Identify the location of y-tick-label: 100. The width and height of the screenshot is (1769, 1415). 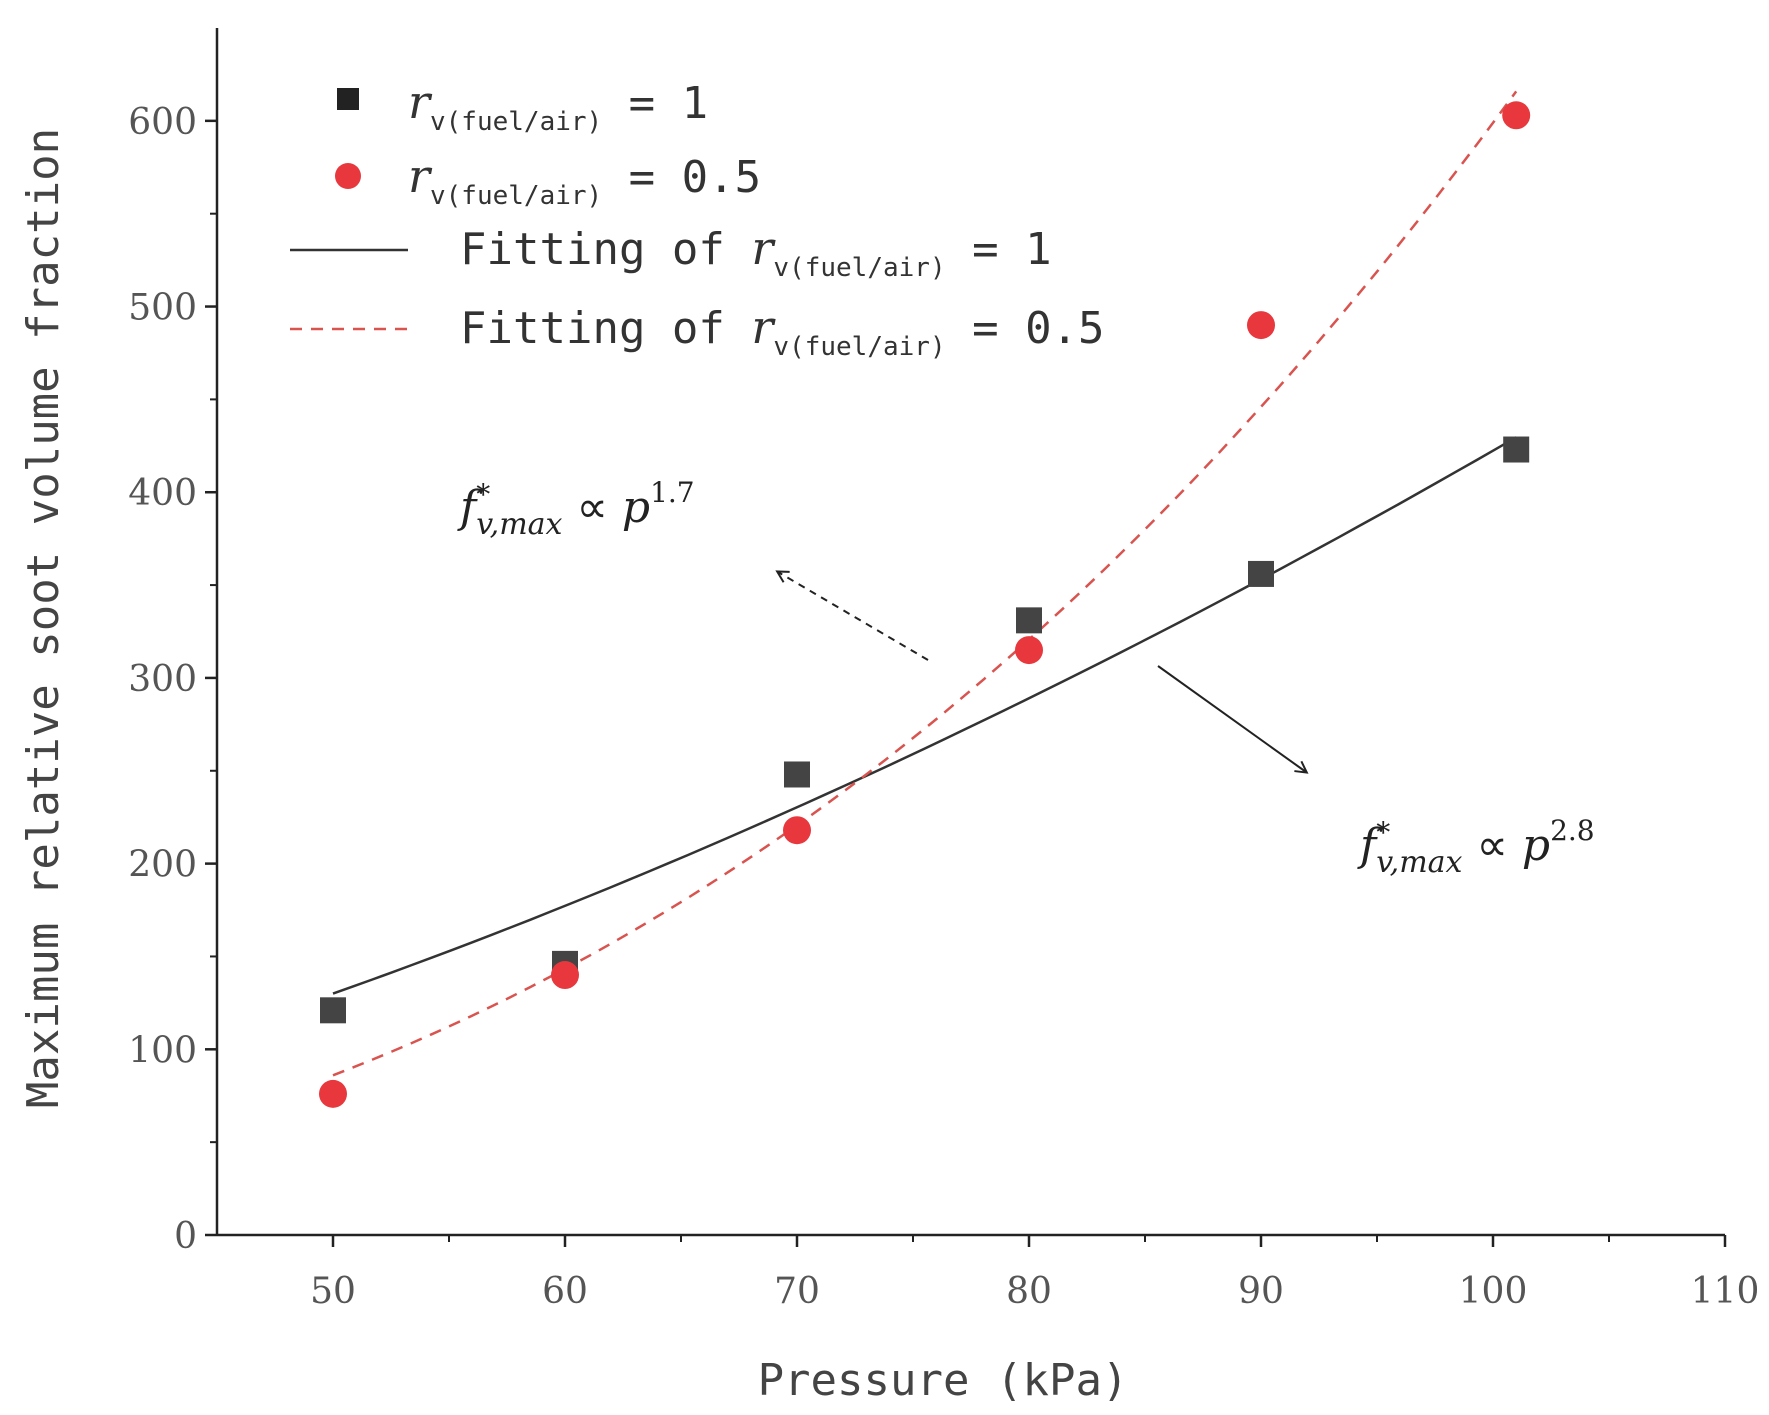
(162, 1050).